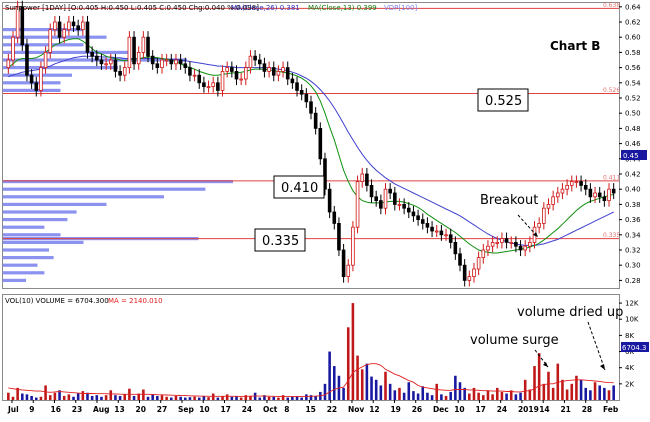 The height and width of the screenshot is (422, 650). Describe the element at coordinates (509, 200) in the screenshot. I see `breakout-label: Breakout` at that location.